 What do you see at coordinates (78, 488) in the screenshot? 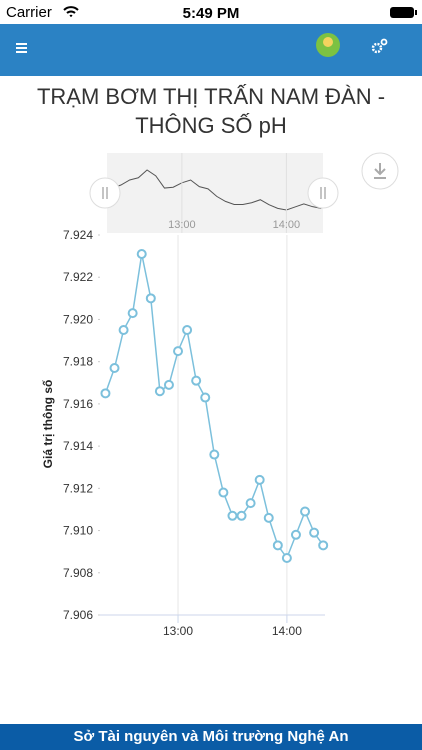
I see `y-tick-label: 7.912` at bounding box center [78, 488].